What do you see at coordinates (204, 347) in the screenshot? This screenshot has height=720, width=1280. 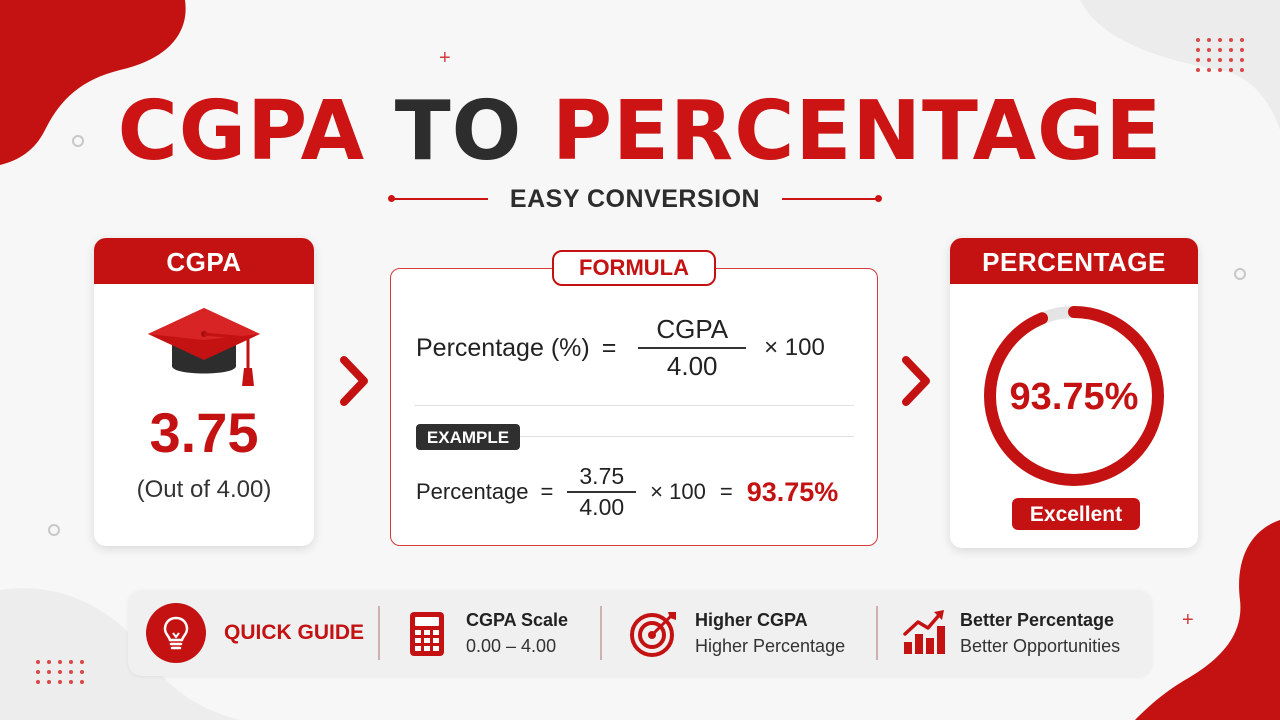 I see `graduation-cap-icon` at bounding box center [204, 347].